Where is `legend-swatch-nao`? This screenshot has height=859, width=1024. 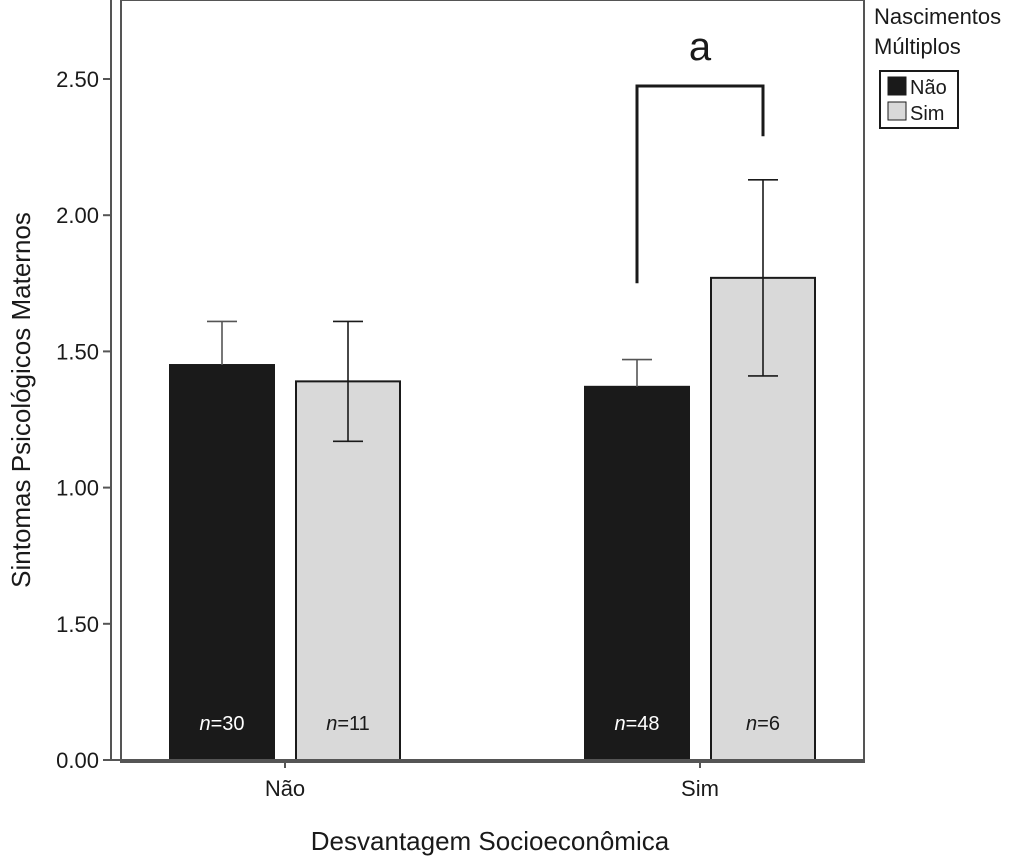 legend-swatch-nao is located at coordinates (897, 86).